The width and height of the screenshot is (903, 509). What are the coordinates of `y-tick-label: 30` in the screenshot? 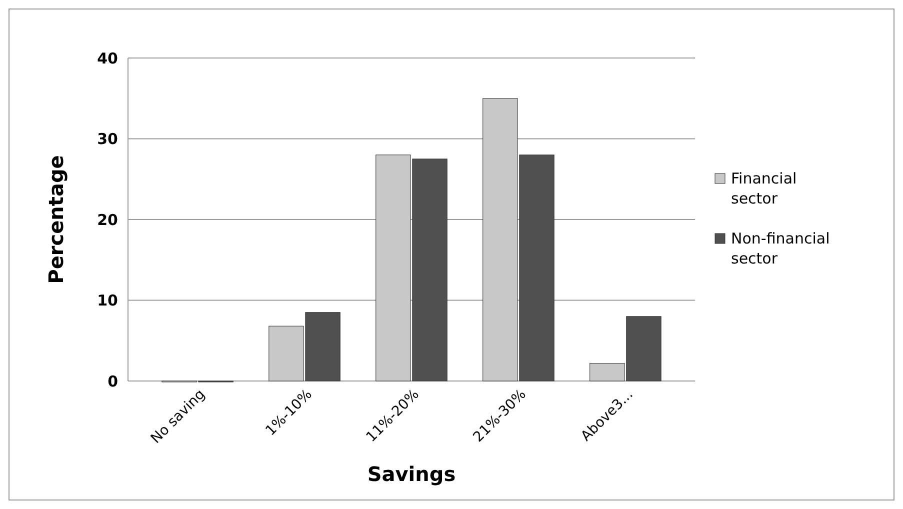 It's located at (107, 139).